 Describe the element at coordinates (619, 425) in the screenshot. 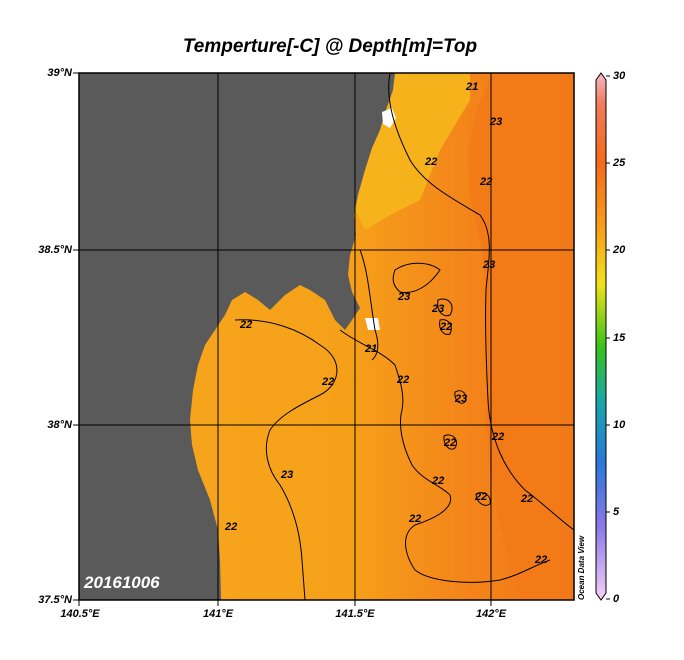

I see `colorbar-tick-label: 10` at that location.